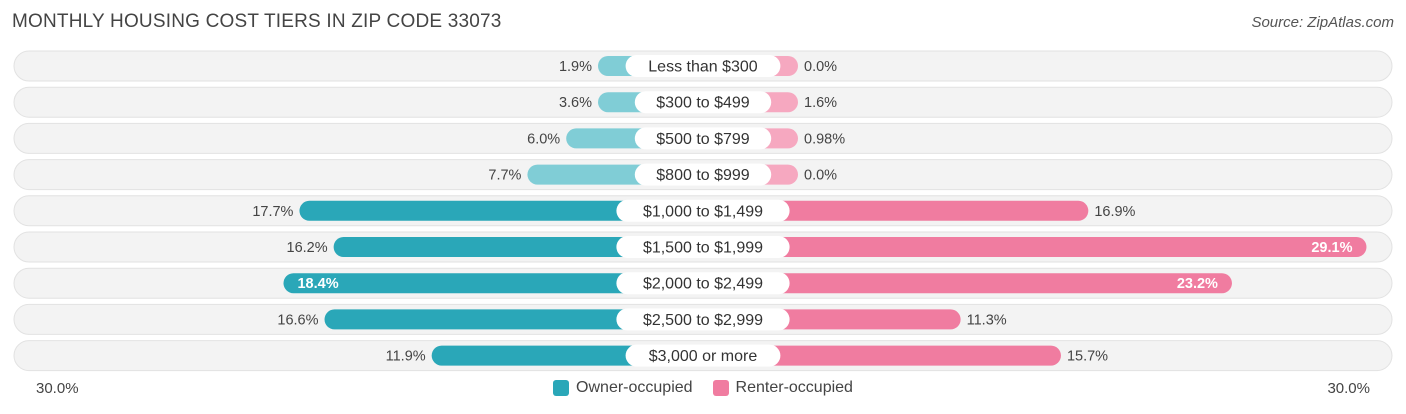 This screenshot has height=414, width=1406. What do you see at coordinates (297, 320) in the screenshot?
I see `value-label-owner: 16.6%` at bounding box center [297, 320].